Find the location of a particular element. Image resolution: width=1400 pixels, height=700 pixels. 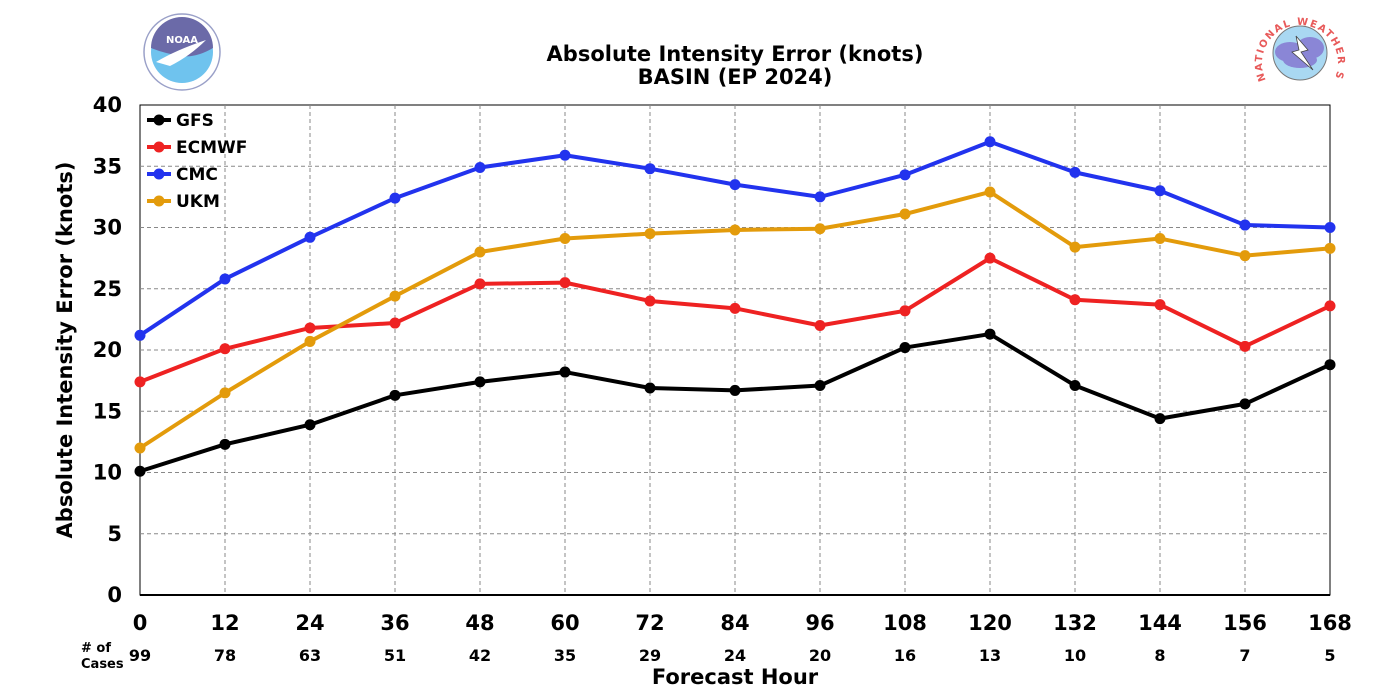

chart-title: Absolute Intensity Error (knots) is located at coordinates (735, 54).